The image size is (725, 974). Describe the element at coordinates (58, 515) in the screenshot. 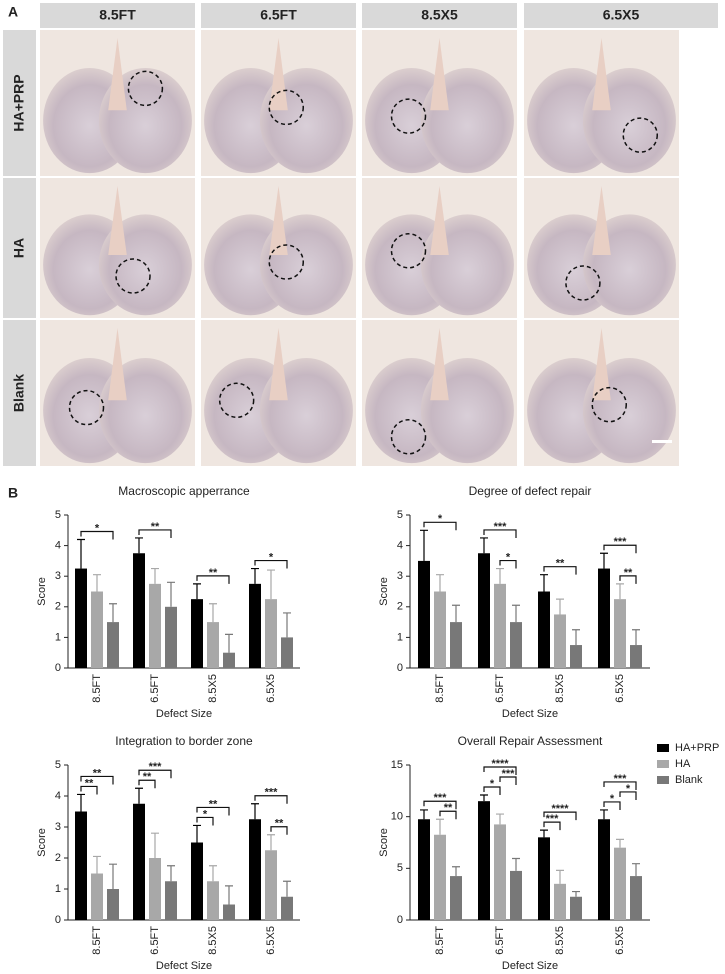

I see `y-tick-label: 5` at that location.